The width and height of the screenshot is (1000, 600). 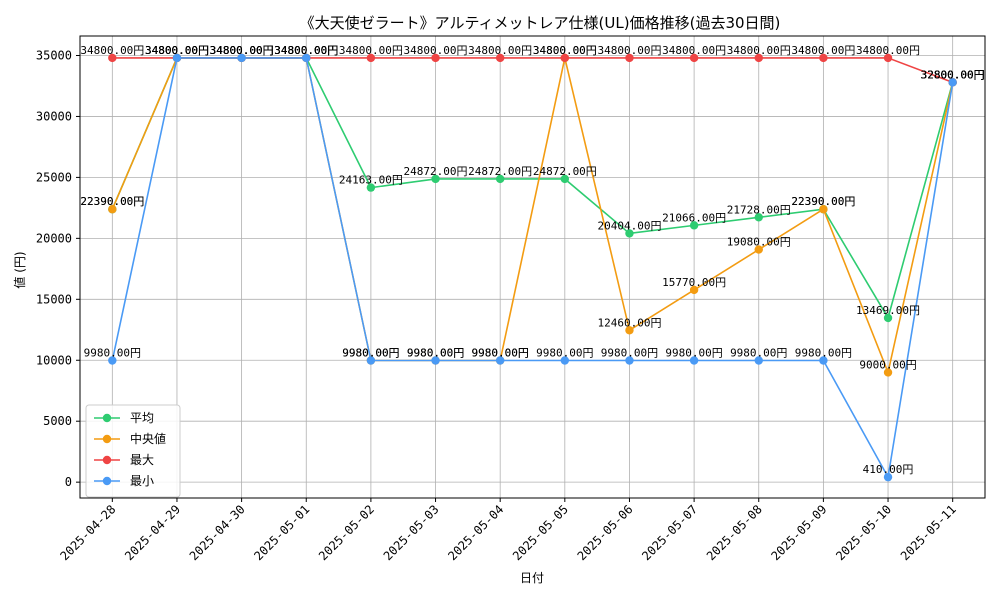 I want to click on data-label: 24872.00円, so click(x=500, y=171).